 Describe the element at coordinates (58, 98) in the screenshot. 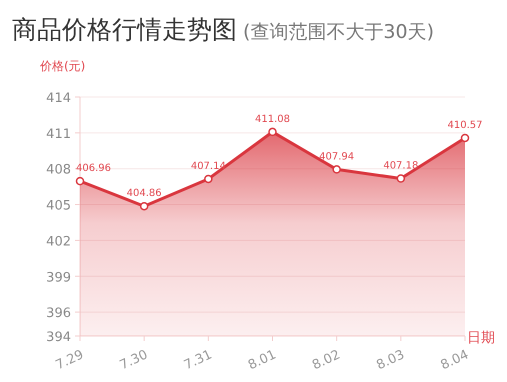

I see `y-tick-label: 414` at that location.